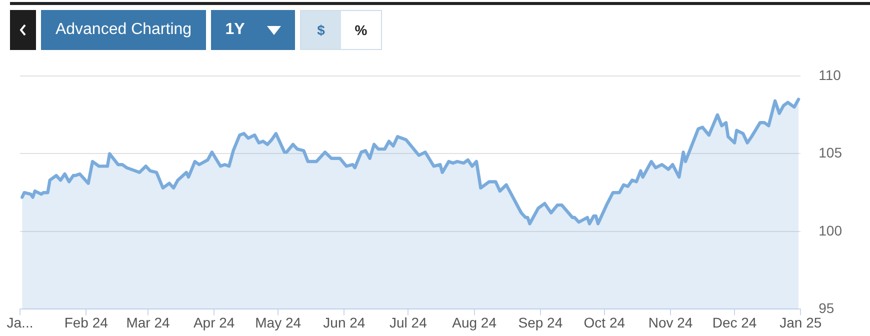  I want to click on text: 1Y, so click(235, 30).